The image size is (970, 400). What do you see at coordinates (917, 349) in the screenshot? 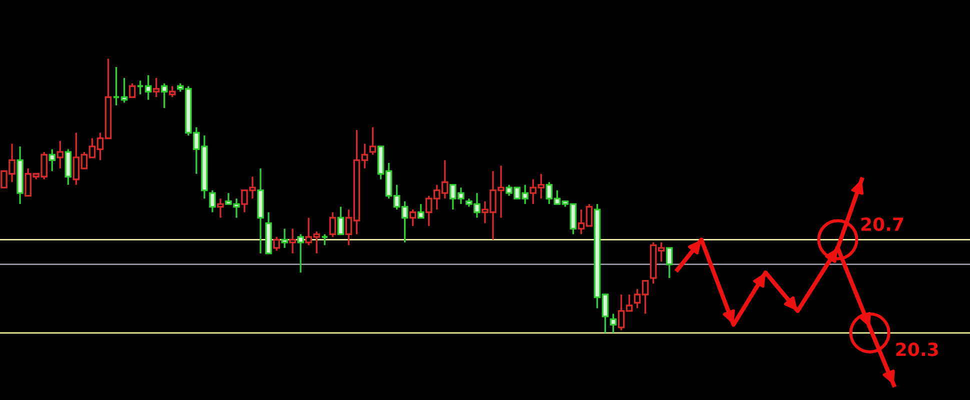
I see `text: 20.3` at bounding box center [917, 349].